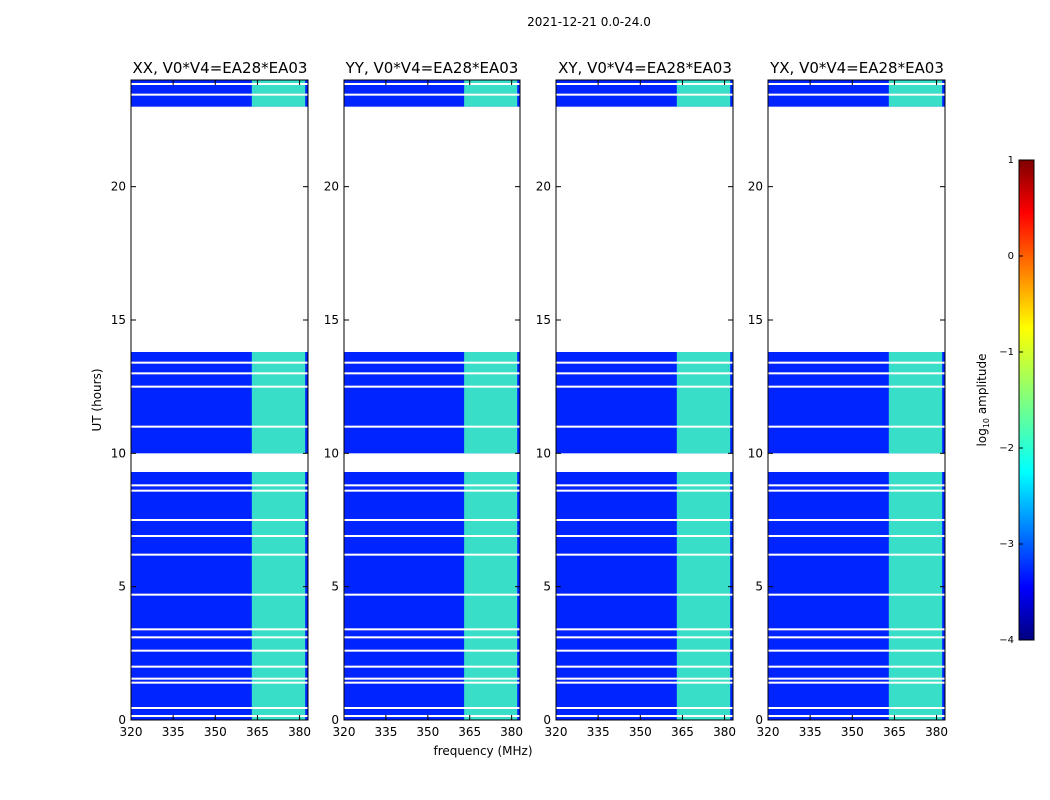 Image resolution: width=1050 pixels, height=800 pixels. I want to click on figure-suptitle: 2021-12-21 0.0-24.0, so click(589, 22).